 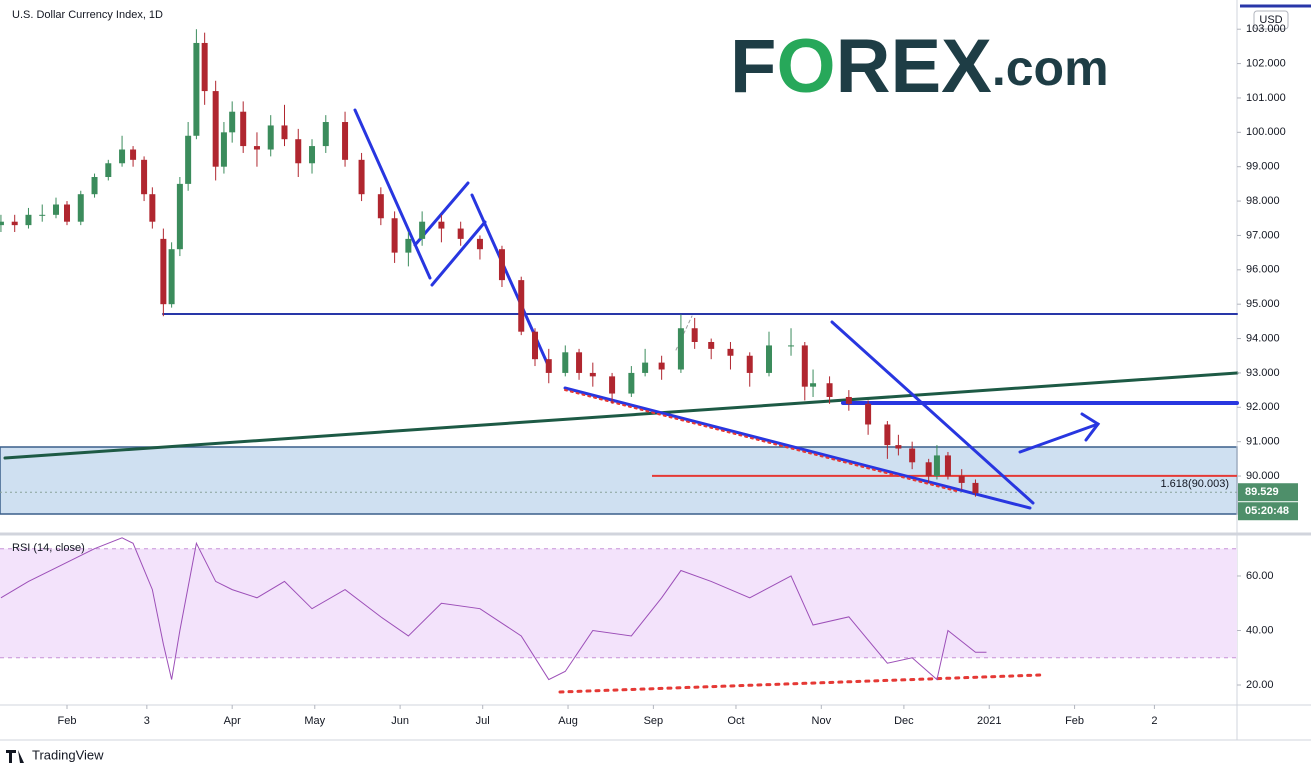 I want to click on trend-line, so click(x=621, y=415).